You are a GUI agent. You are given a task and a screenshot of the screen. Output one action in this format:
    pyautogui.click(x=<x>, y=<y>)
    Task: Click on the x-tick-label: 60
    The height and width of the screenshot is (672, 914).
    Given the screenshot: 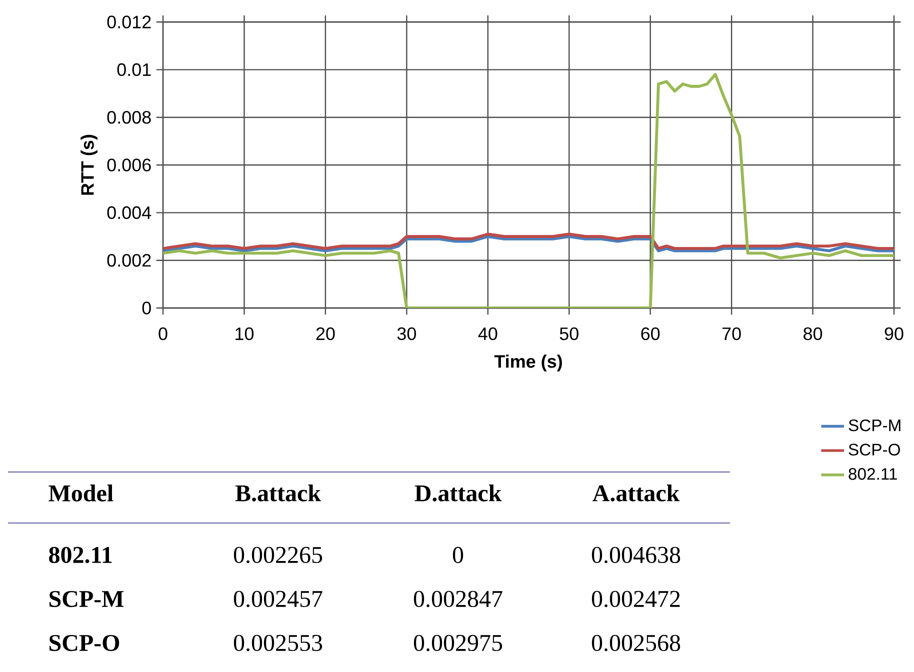 What is the action you would take?
    pyautogui.click(x=650, y=333)
    